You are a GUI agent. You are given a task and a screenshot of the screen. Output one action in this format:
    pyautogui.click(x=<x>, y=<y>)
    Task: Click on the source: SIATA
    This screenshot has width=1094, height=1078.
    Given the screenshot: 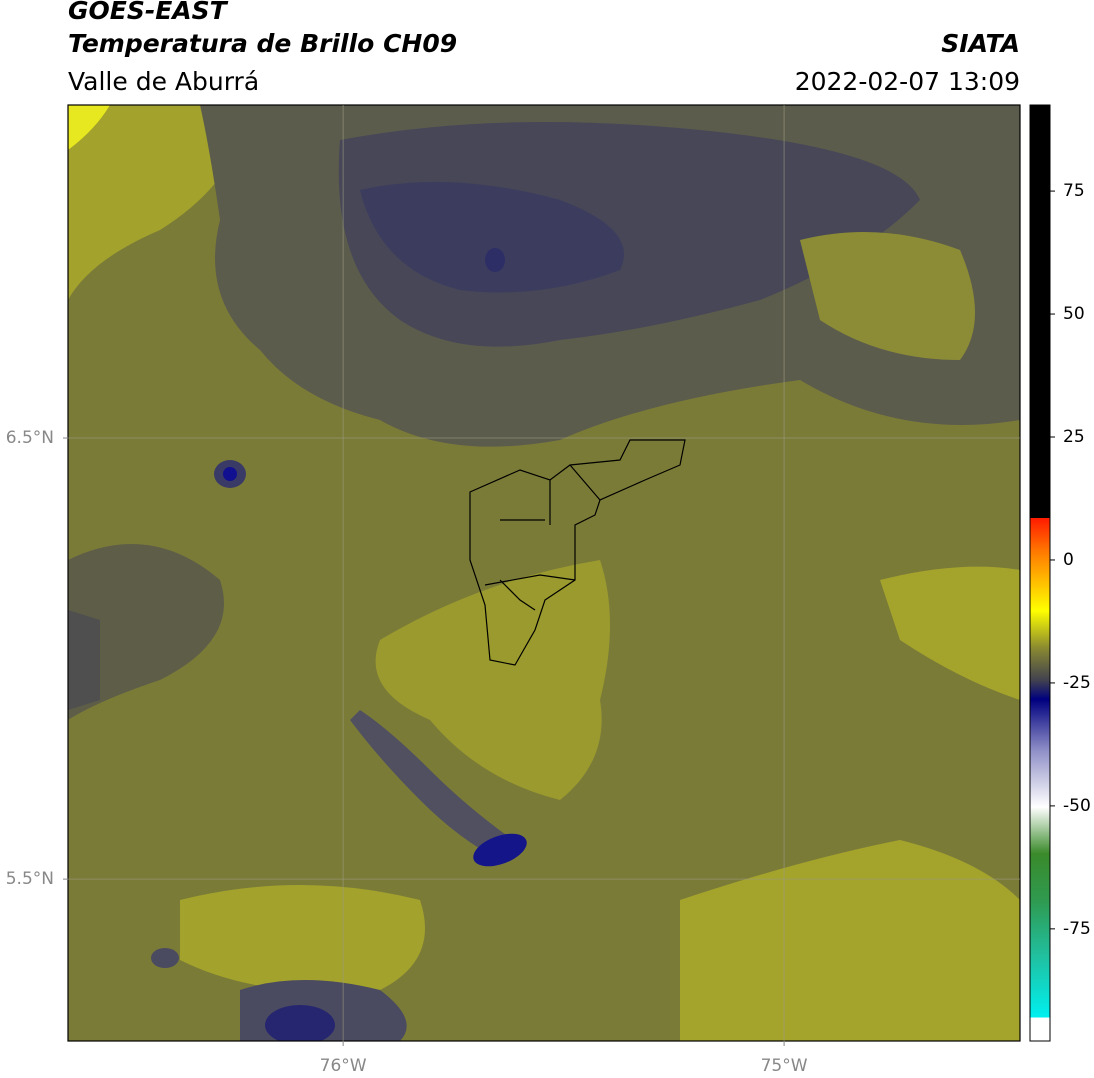 What is the action you would take?
    pyautogui.click(x=980, y=43)
    